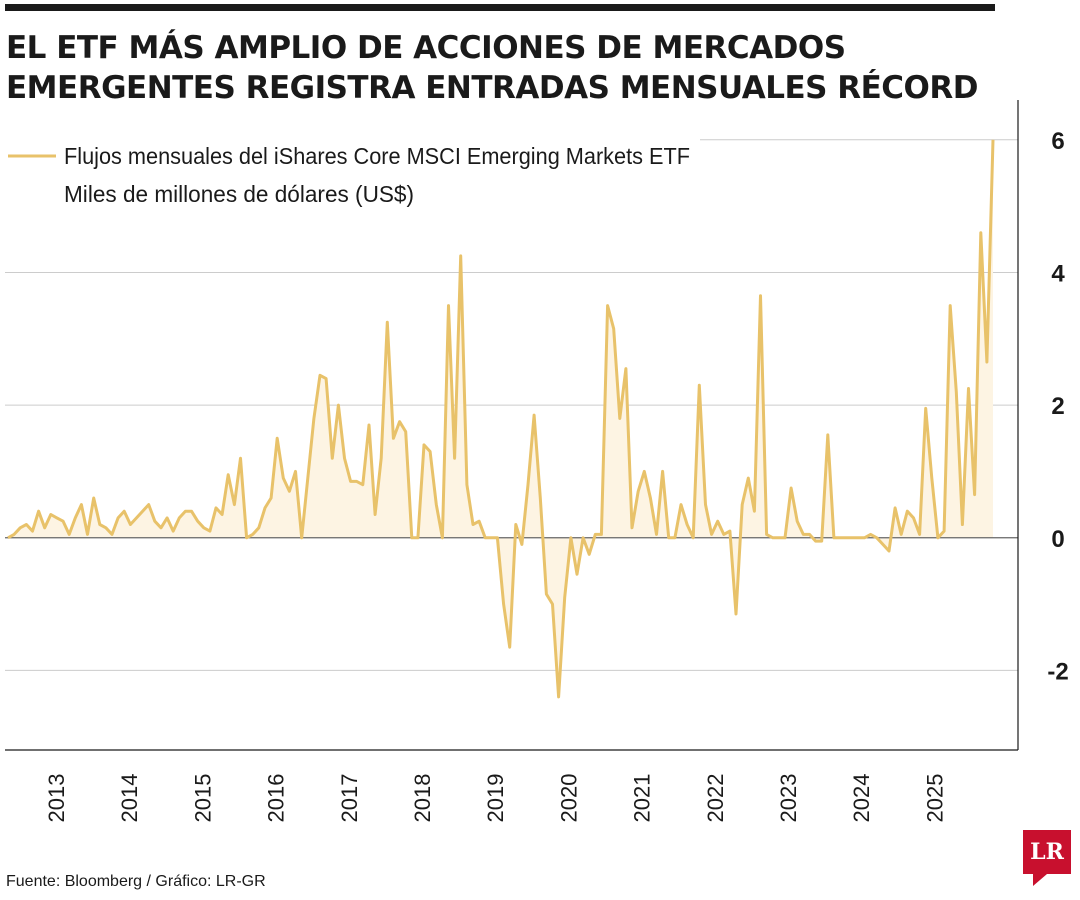 Image resolution: width=1080 pixels, height=900 pixels. I want to click on y-tick-label--2: -2, so click(1057, 671).